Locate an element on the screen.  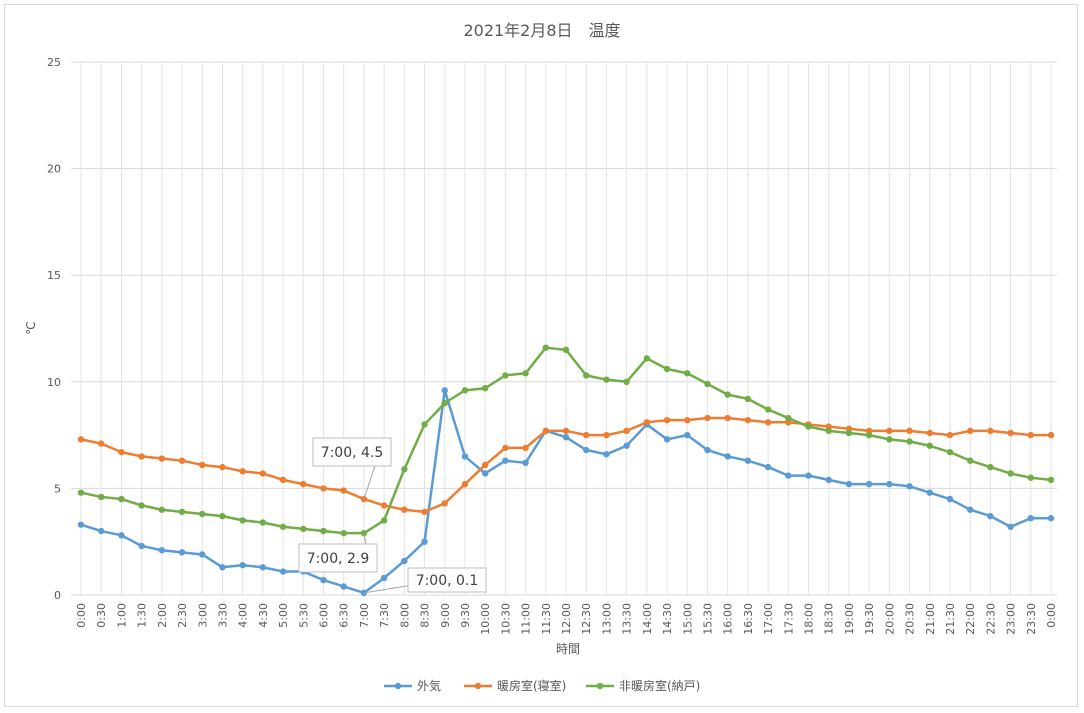
x-tick-label: 12:30 is located at coordinates (586, 619).